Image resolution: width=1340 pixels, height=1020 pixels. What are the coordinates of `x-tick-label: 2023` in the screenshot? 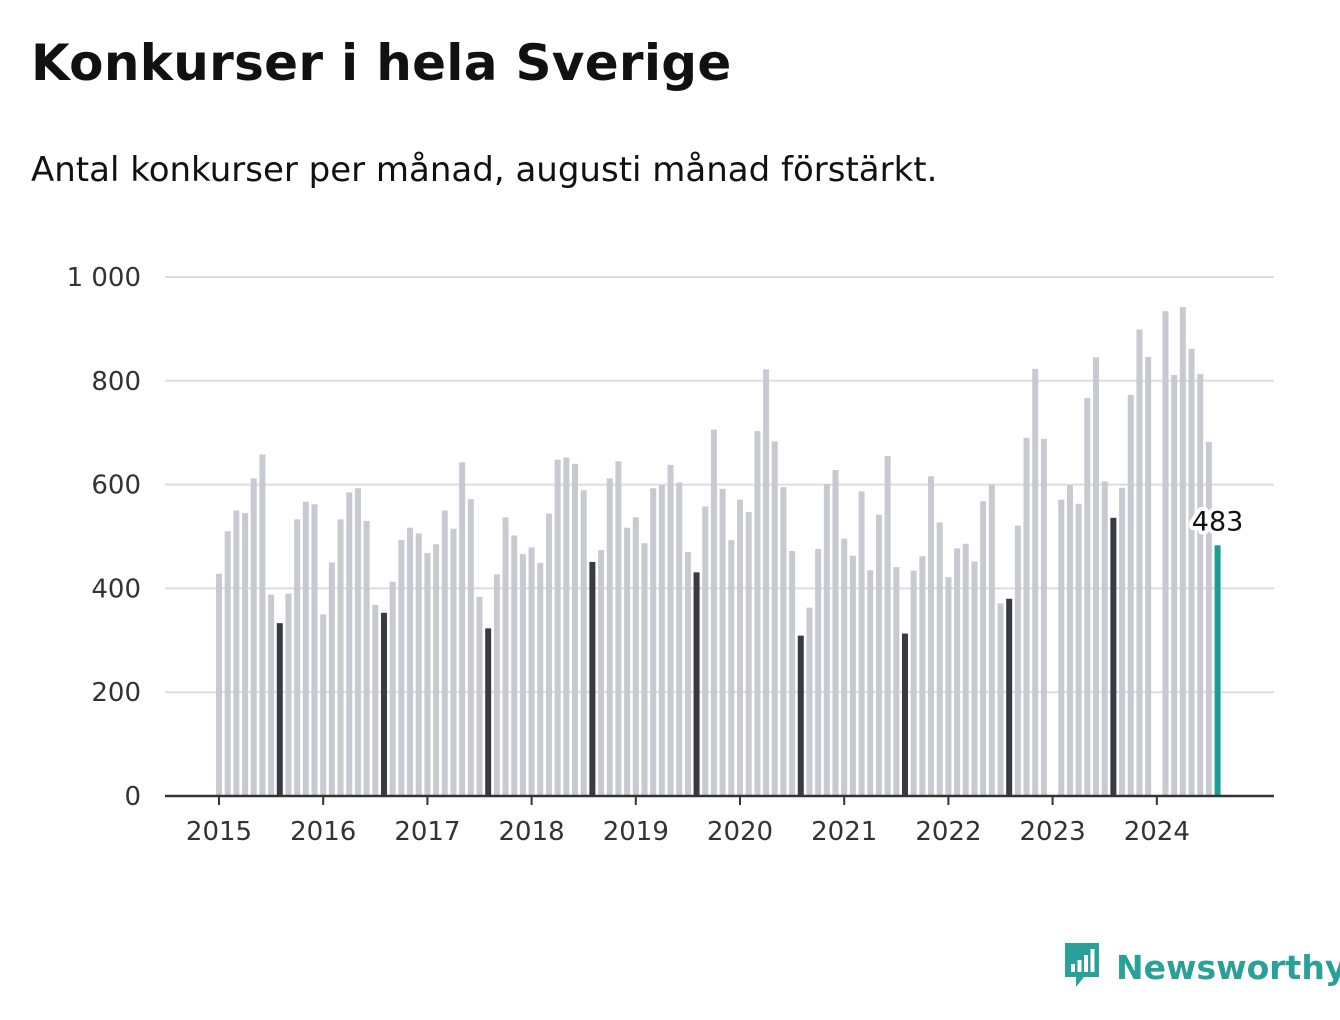 It's located at (1053, 832).